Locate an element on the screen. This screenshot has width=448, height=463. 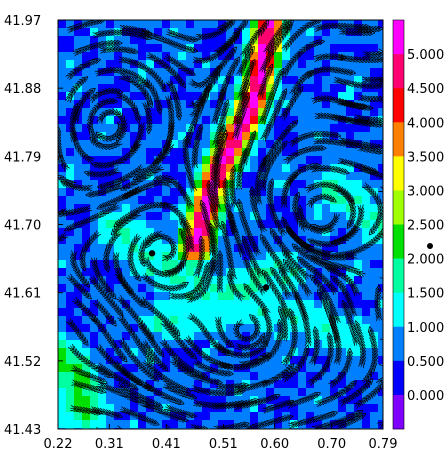
colorbar-label: 2.000 is located at coordinates (425, 260).